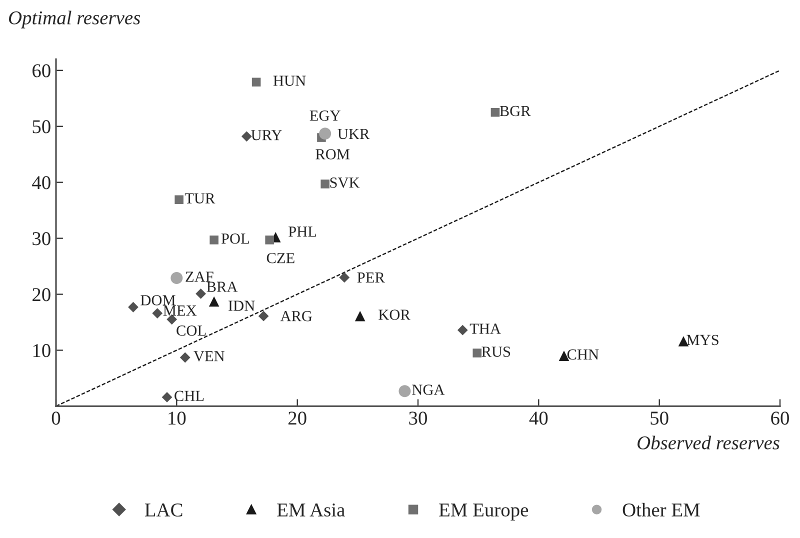 The width and height of the screenshot is (800, 538). I want to click on y-tick-label: 10, so click(41, 351).